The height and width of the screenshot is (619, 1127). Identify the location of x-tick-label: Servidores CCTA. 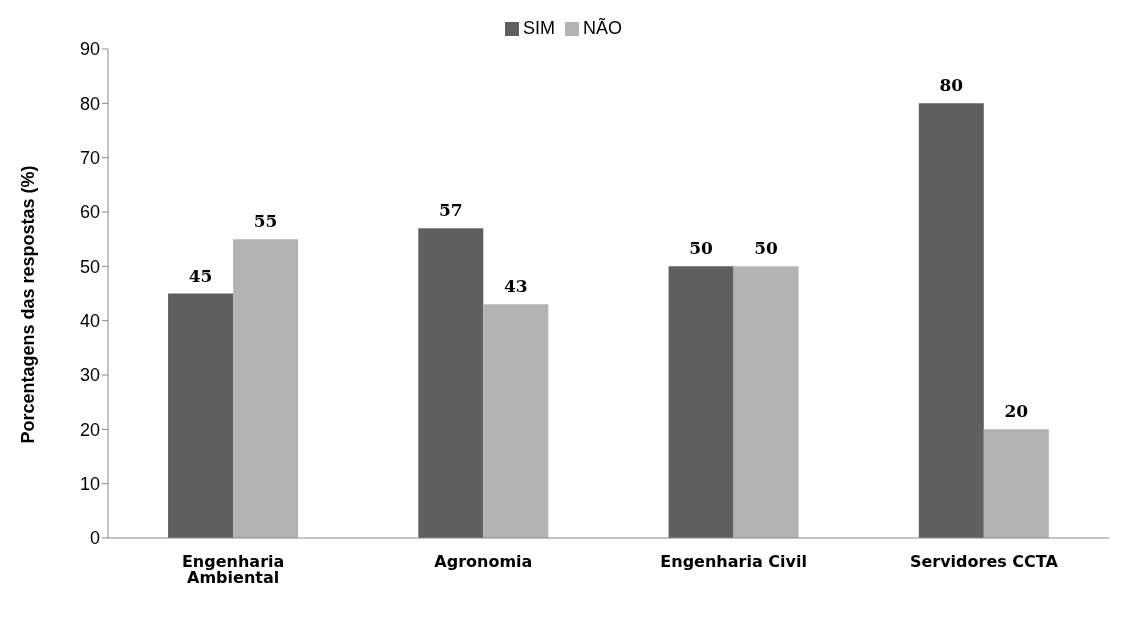
(984, 562).